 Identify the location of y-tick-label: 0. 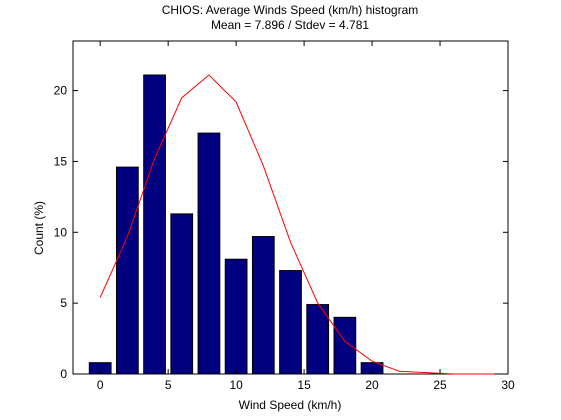
(63, 374).